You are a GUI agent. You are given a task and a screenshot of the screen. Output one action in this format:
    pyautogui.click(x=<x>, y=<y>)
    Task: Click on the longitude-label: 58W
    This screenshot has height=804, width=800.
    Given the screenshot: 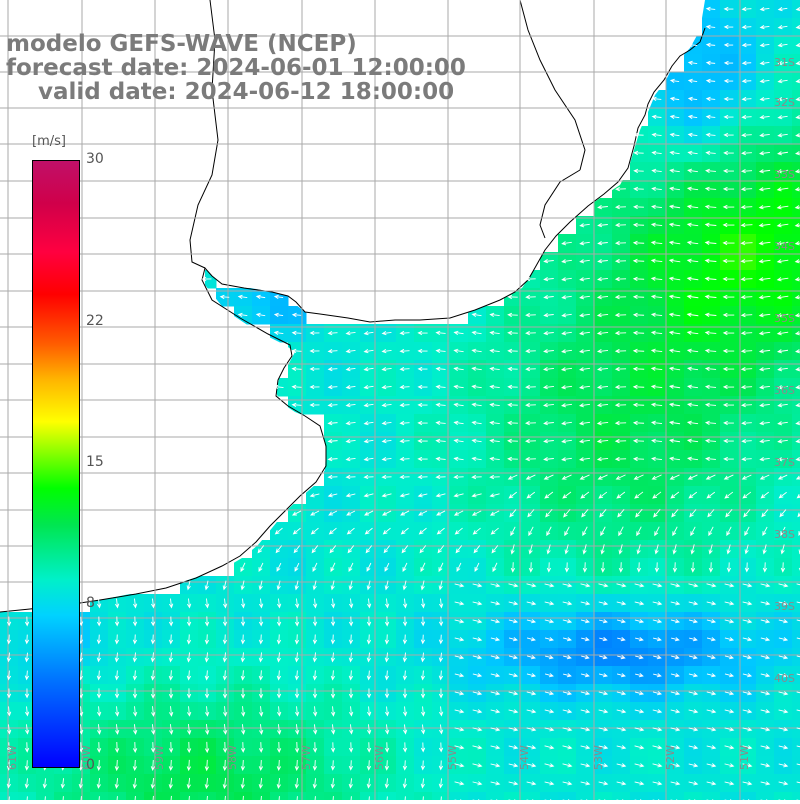 What is the action you would take?
    pyautogui.click(x=232, y=757)
    